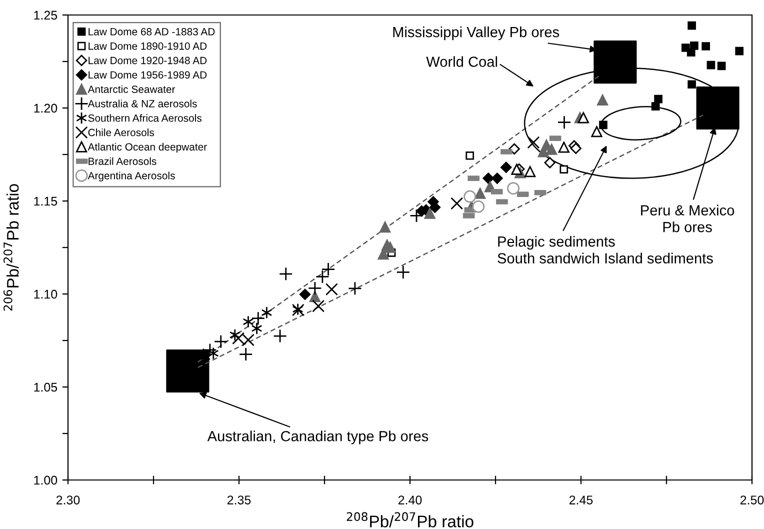 The image size is (764, 529). Describe the element at coordinates (147, 147) in the screenshot. I see `legend-label: Atlantic Ocean deepwater` at that location.